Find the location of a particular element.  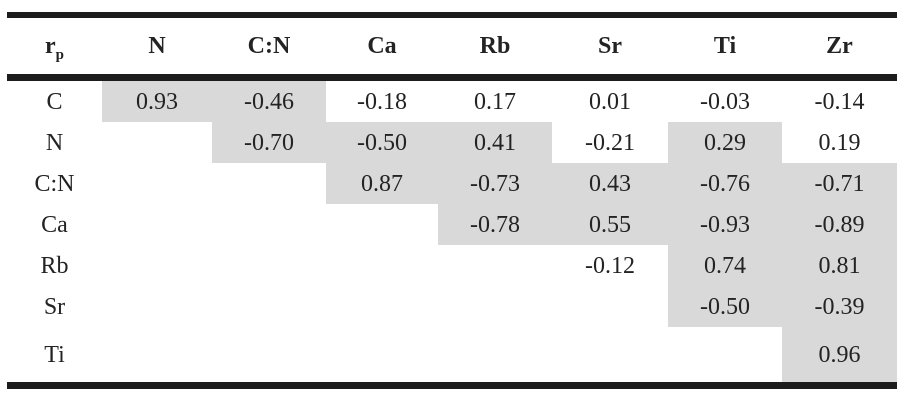

correlation-cell: 0.93 is located at coordinates (157, 99).